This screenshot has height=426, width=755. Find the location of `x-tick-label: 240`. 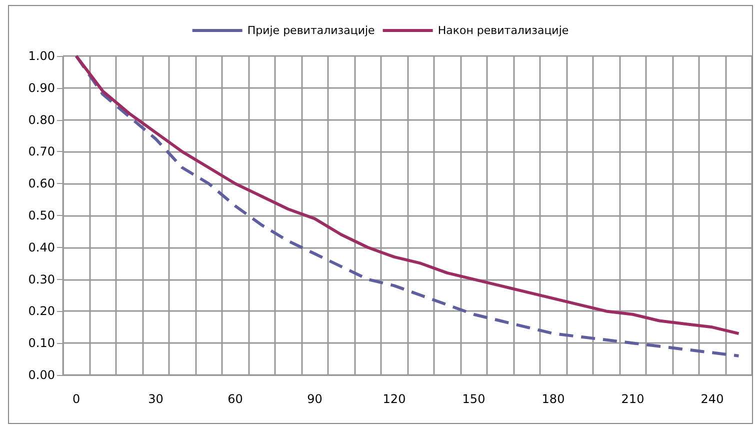

x-tick-label: 240 is located at coordinates (712, 399).